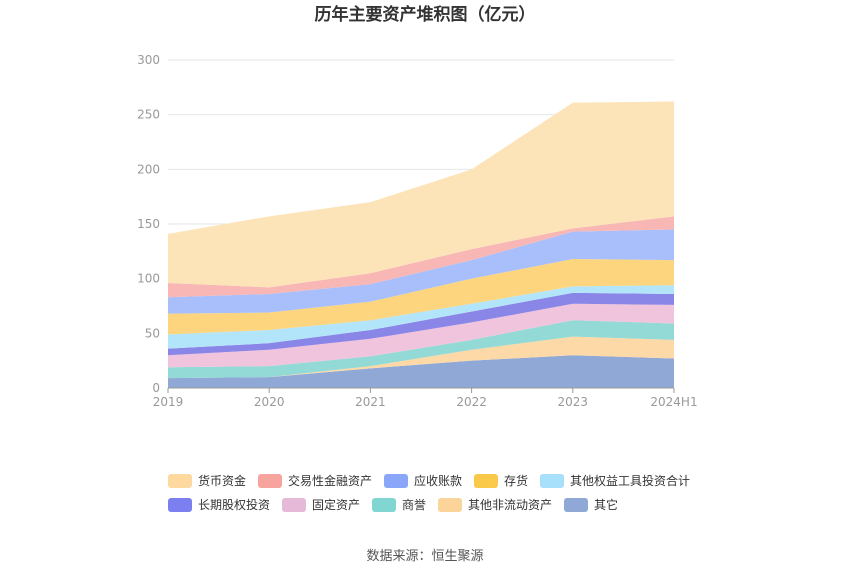  I want to click on y-tick-label: 0, so click(156, 388).